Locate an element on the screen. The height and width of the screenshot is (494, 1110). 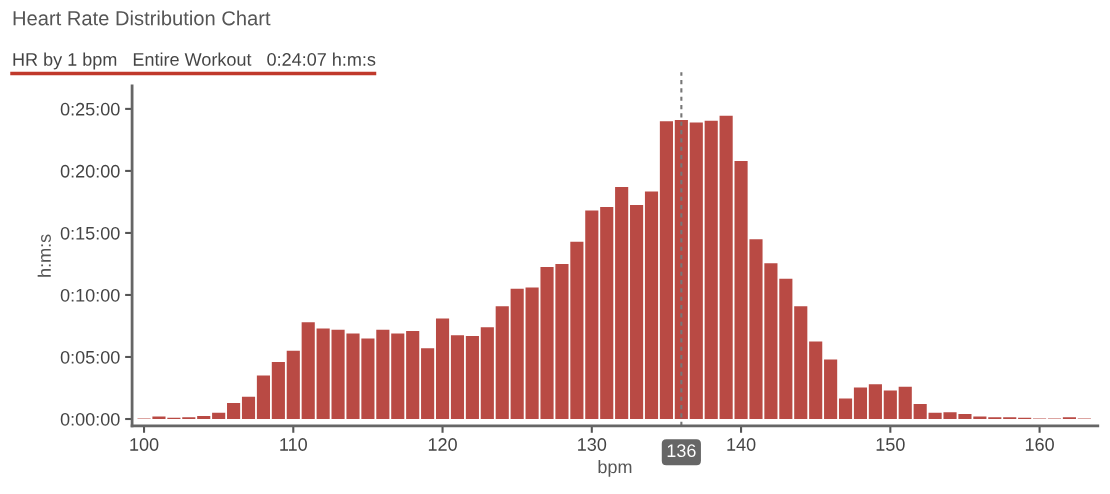
x-tick-label: 130 is located at coordinates (592, 444).